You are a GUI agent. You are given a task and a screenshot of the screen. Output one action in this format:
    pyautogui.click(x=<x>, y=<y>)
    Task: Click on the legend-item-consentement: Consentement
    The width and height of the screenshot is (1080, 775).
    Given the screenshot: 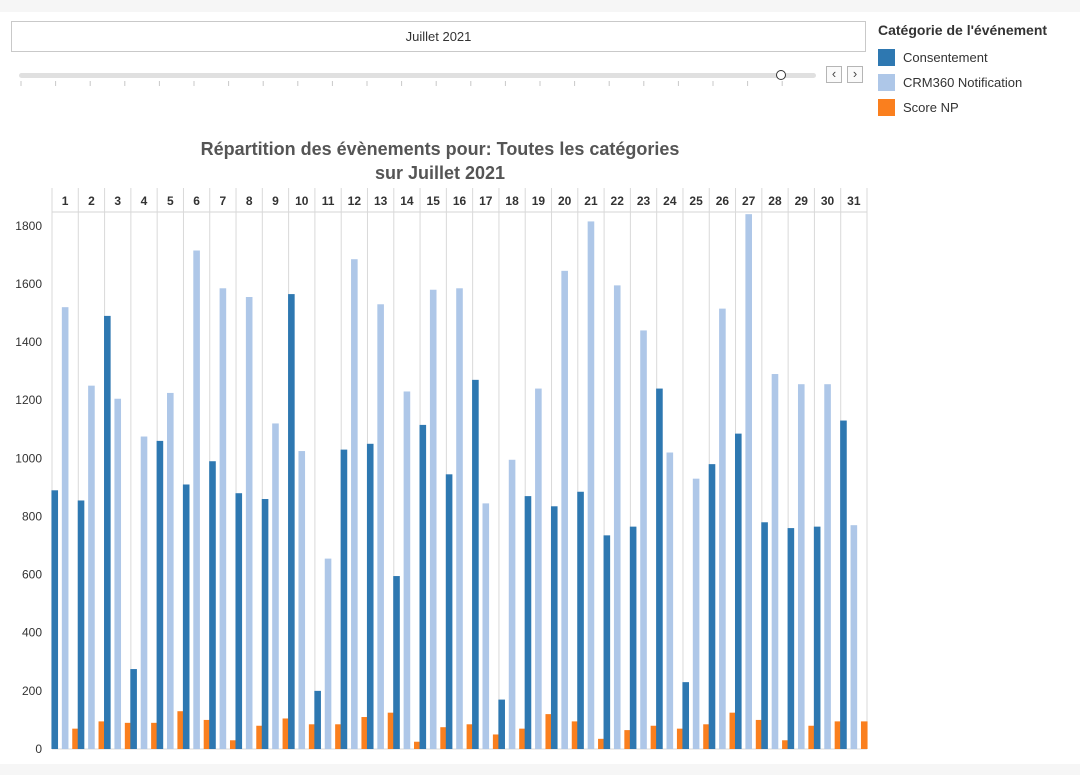 What is the action you would take?
    pyautogui.click(x=962, y=57)
    